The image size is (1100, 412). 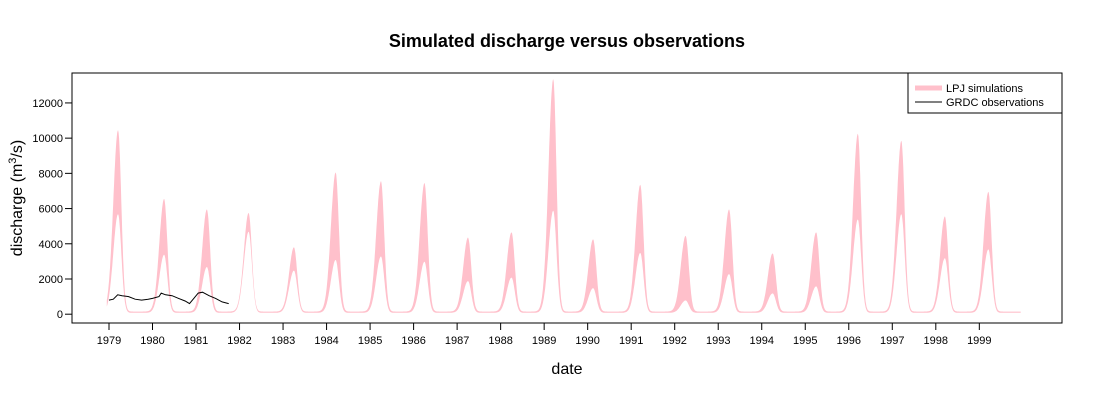 I want to click on x-tick-label: 1988, so click(x=500, y=341).